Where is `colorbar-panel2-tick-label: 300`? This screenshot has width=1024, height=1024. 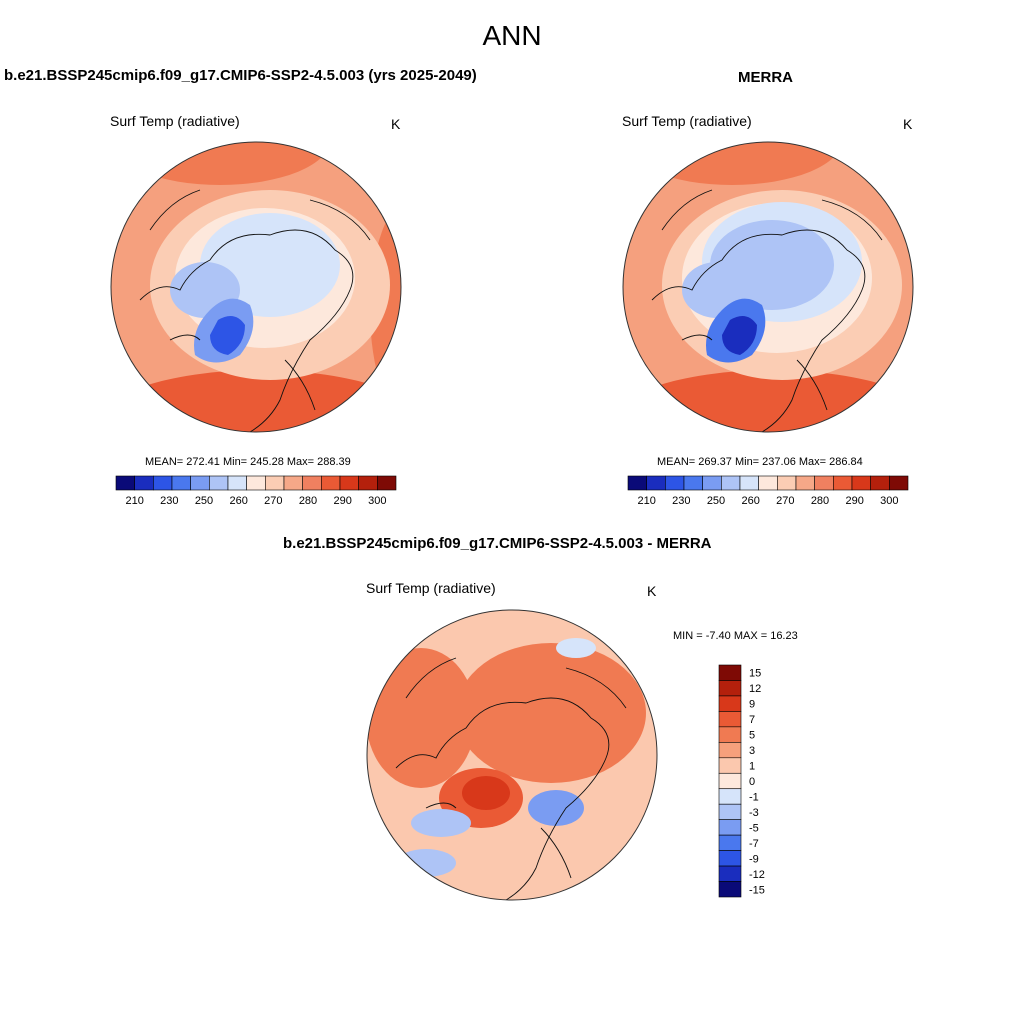
colorbar-panel2-tick-label: 300 is located at coordinates (889, 501).